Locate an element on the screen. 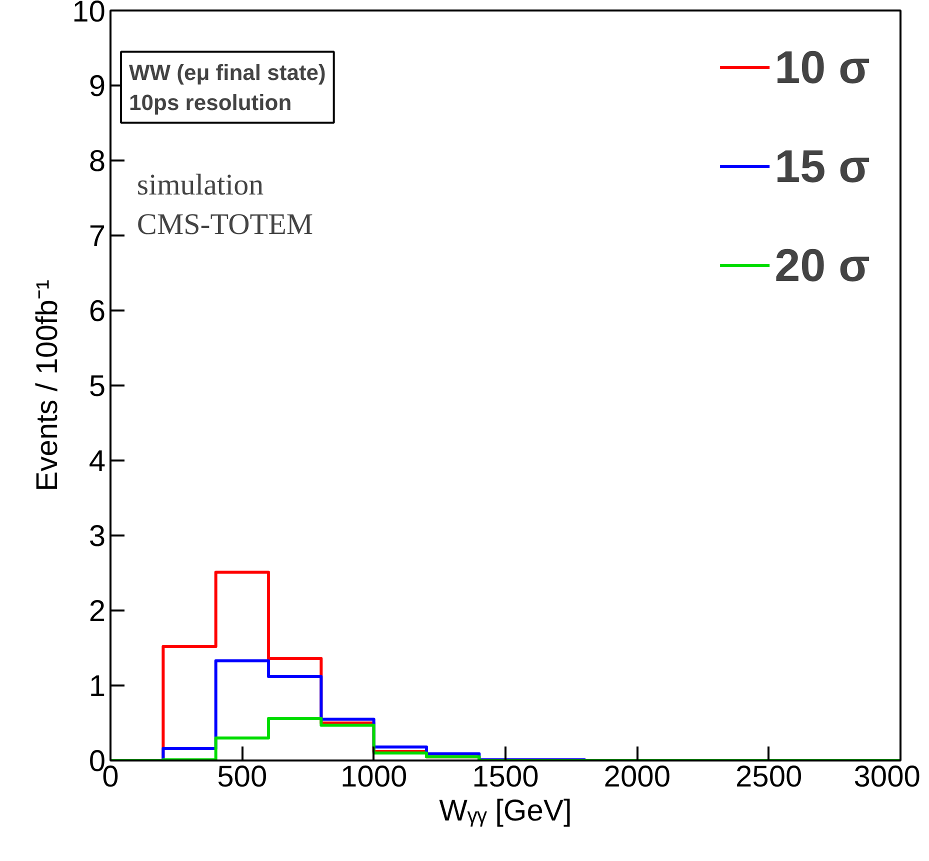  legend-label: 15 σ is located at coordinates (822, 166).